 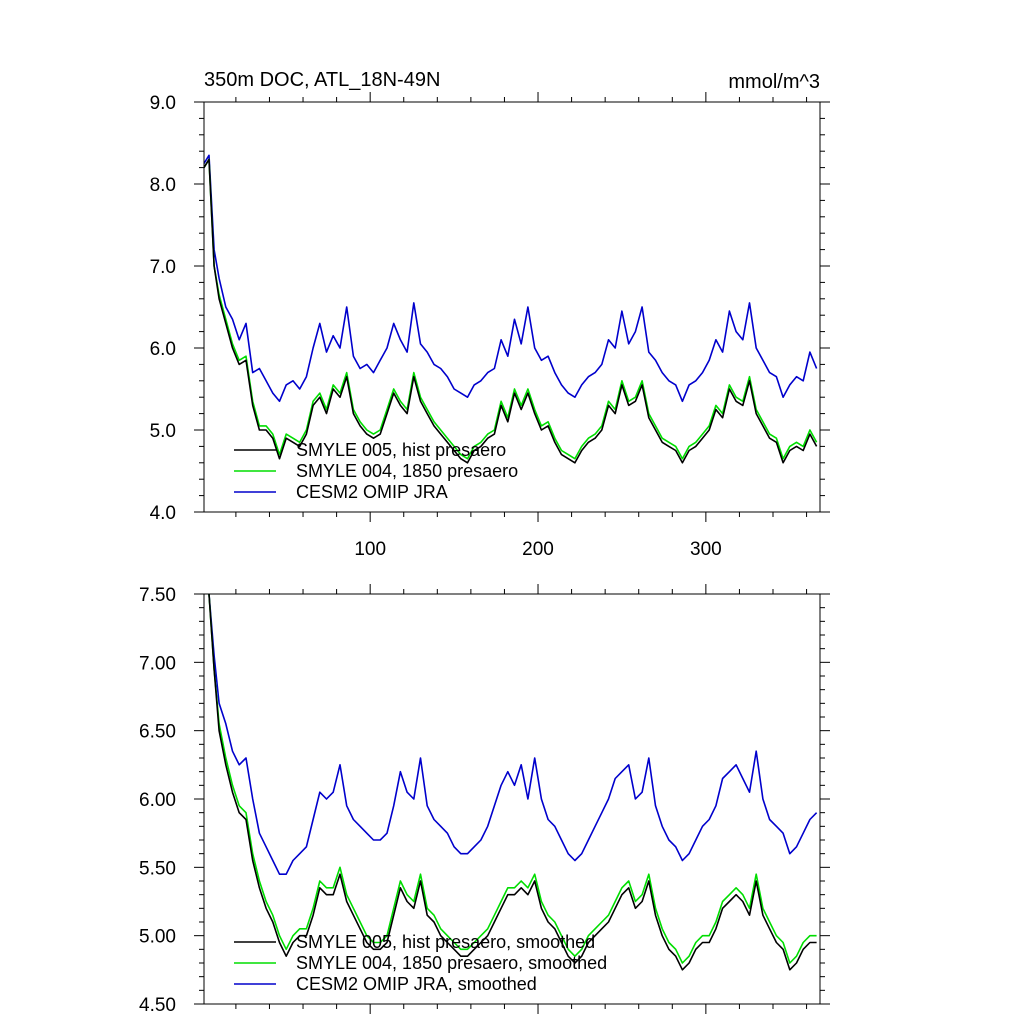 I want to click on y-tick-label: 6.0, so click(x=163, y=349).